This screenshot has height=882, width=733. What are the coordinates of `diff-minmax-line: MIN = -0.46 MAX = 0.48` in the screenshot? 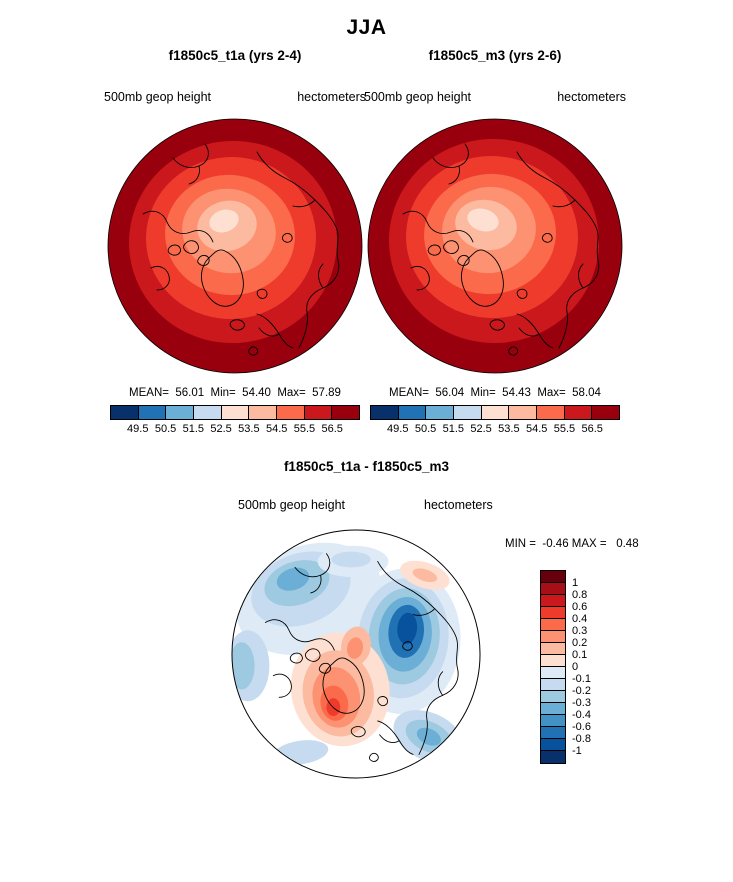 It's located at (572, 544).